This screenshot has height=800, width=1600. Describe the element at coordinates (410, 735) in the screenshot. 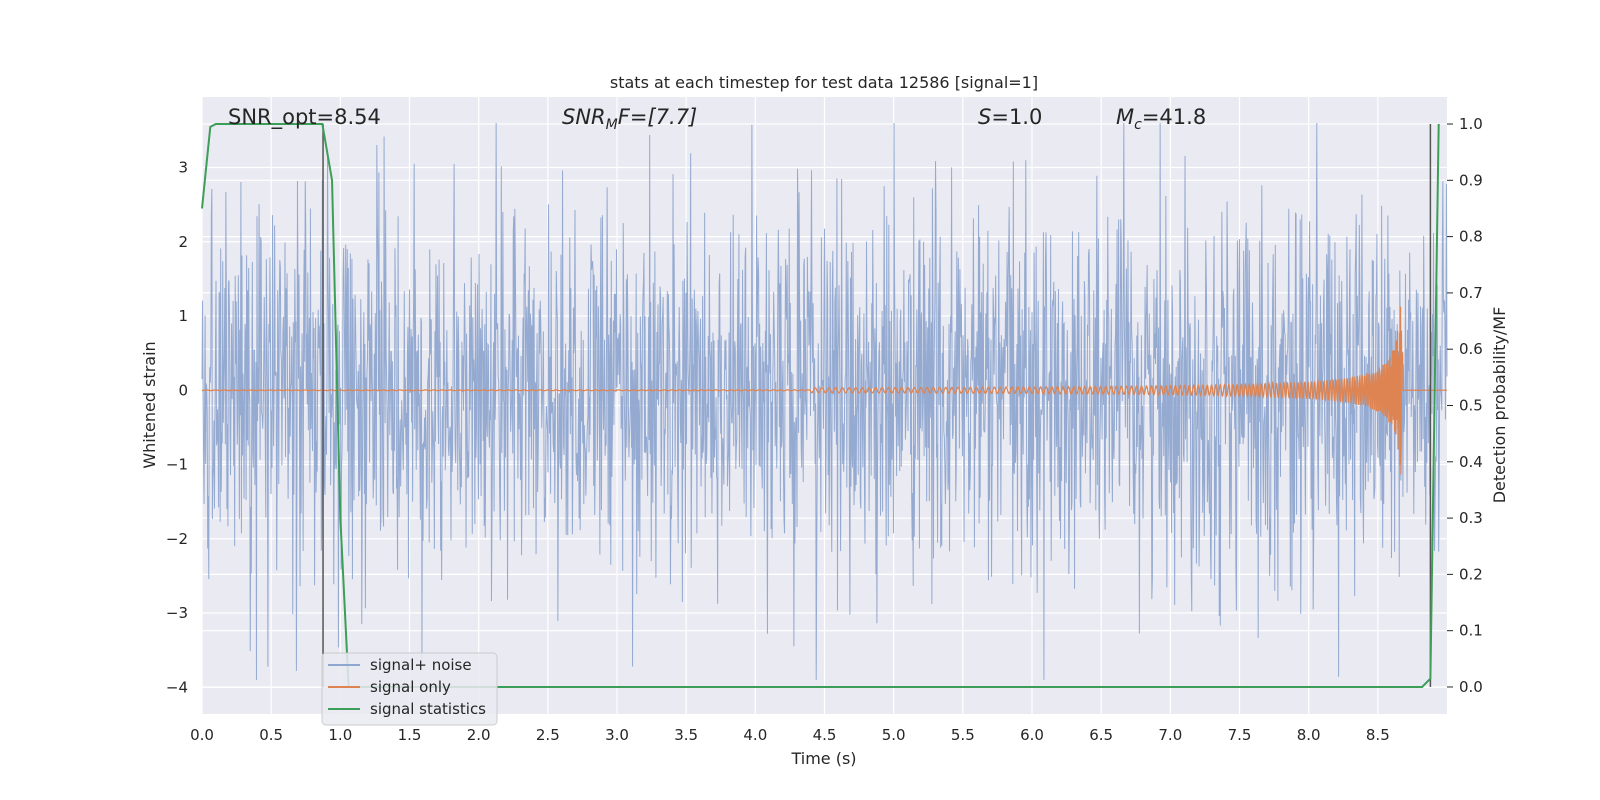

I see `x-tick-label: 1.5` at that location.